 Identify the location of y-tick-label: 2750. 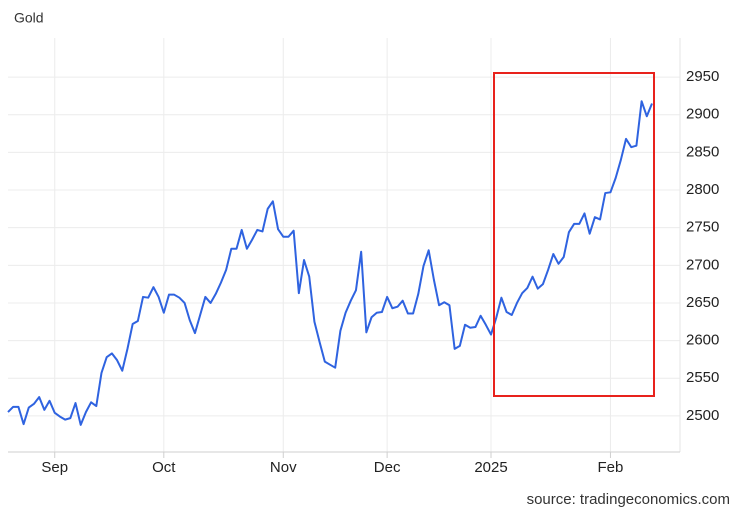
(702, 227).